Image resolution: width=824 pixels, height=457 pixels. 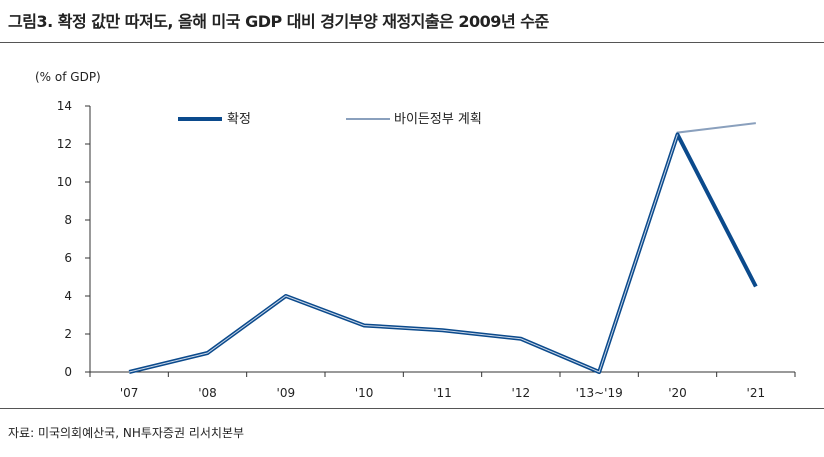 I want to click on x-tick-label: '08, so click(x=207, y=393).